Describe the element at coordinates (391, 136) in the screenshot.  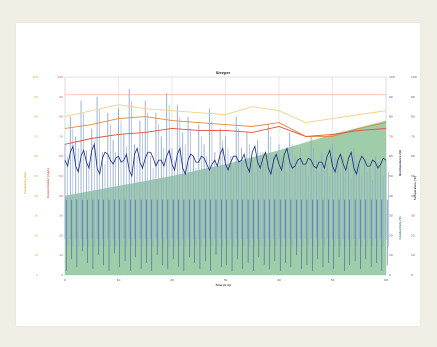
I see `y-tick-label-right-inner: 70` at that location.